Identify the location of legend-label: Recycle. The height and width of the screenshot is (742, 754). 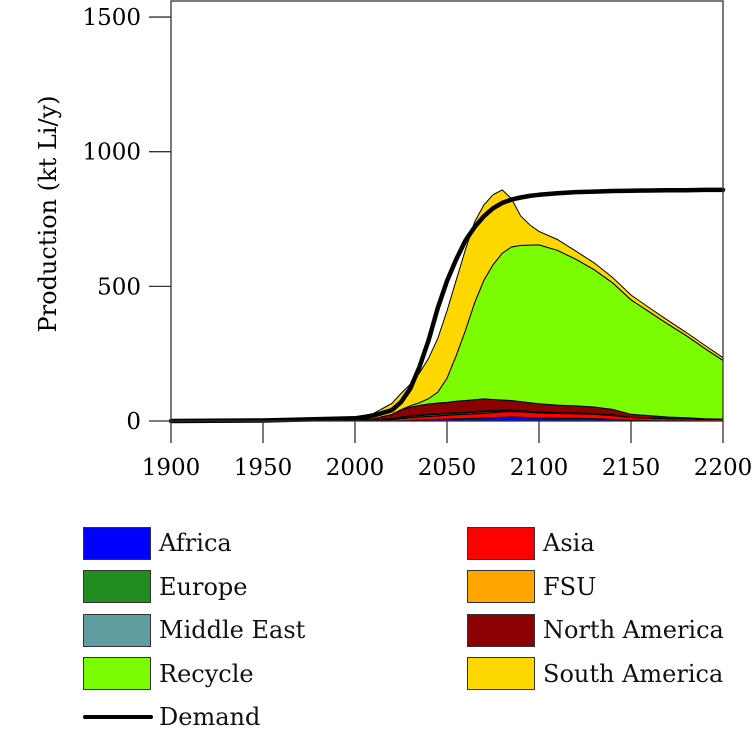
(206, 673).